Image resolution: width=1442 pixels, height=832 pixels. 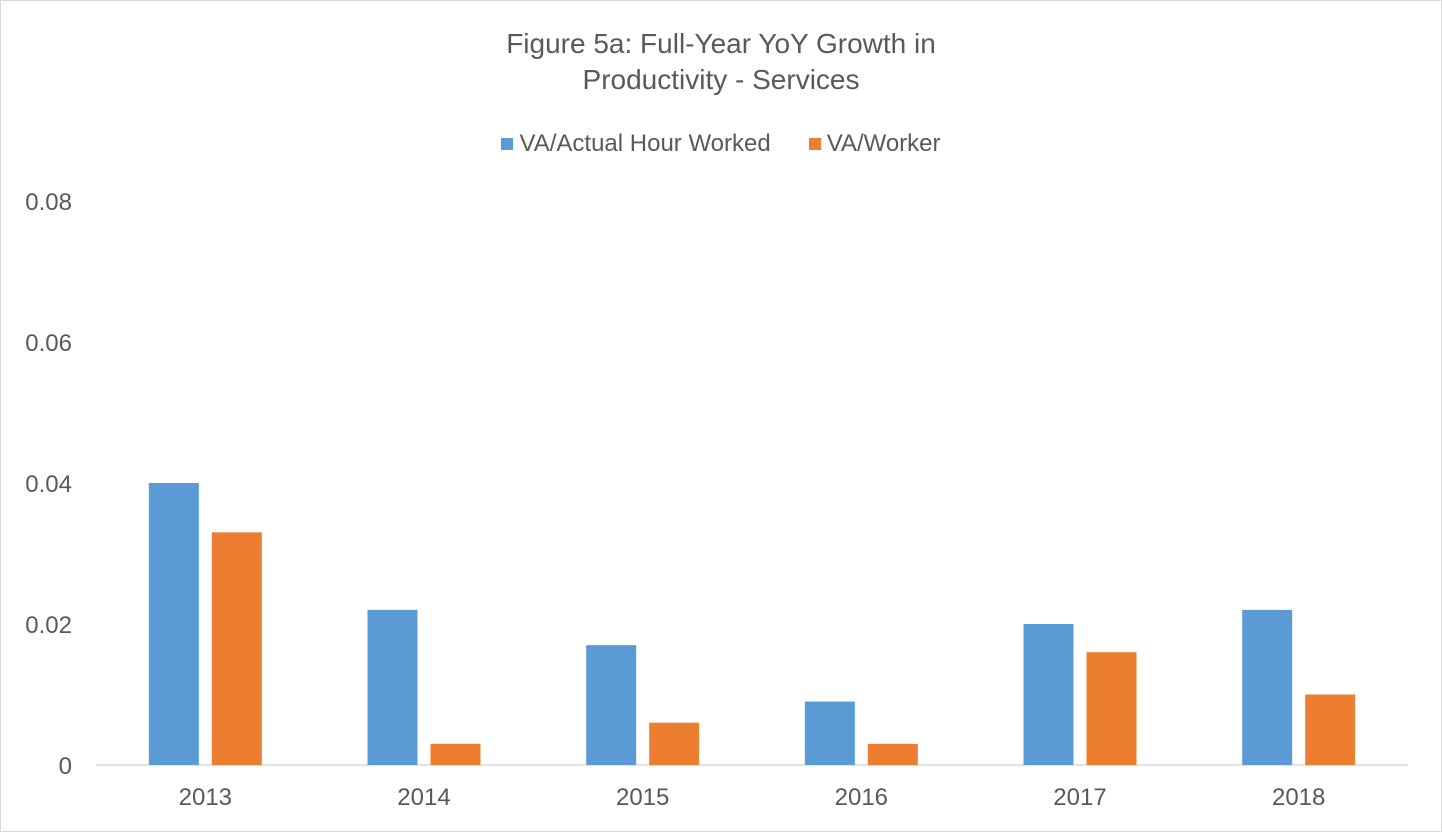 What do you see at coordinates (1079, 797) in the screenshot?
I see `x-tick-label: 2017` at bounding box center [1079, 797].